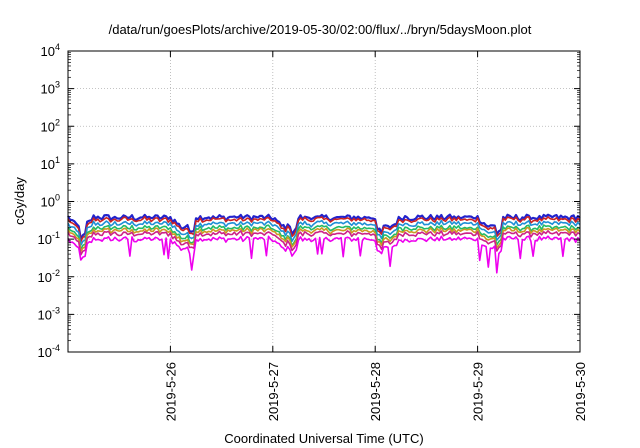 The image size is (640, 448). I want to click on y-tick-label: 10⁻², so click(49, 276).